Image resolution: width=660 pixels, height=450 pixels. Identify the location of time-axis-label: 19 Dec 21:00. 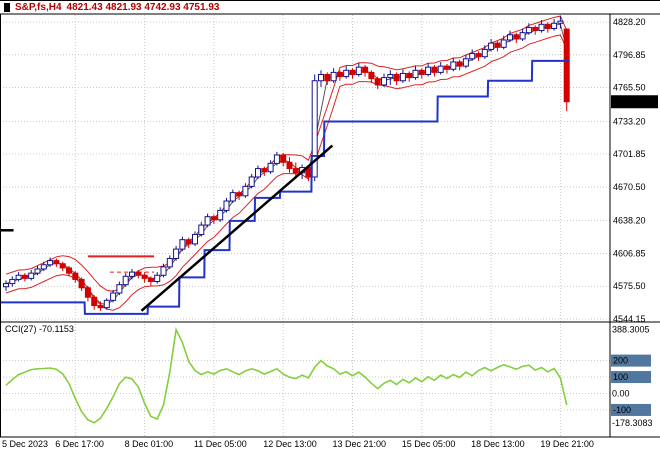
(567, 444).